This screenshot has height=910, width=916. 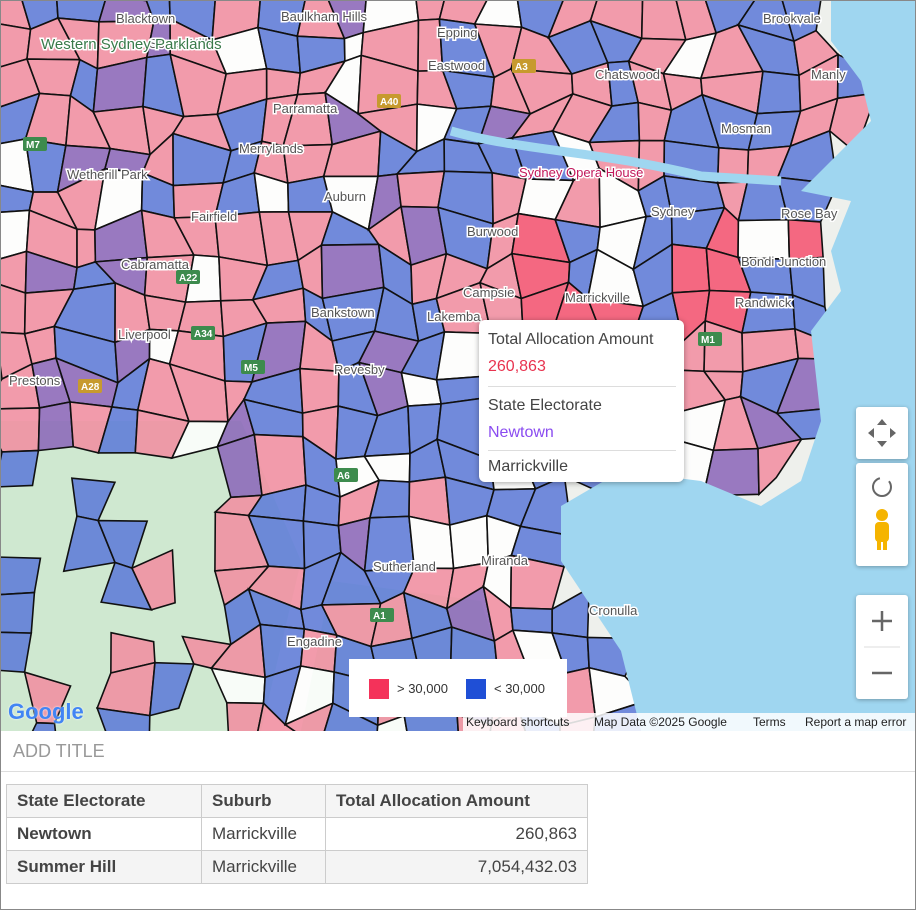 What do you see at coordinates (144, 334) in the screenshot?
I see `place-label: Liverpool` at bounding box center [144, 334].